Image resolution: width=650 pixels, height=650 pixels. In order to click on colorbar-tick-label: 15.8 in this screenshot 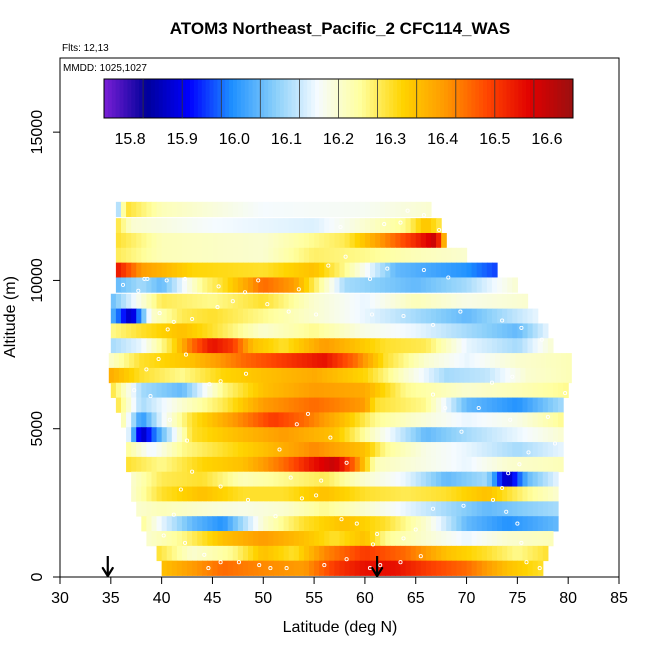, I will do `click(130, 139)`.